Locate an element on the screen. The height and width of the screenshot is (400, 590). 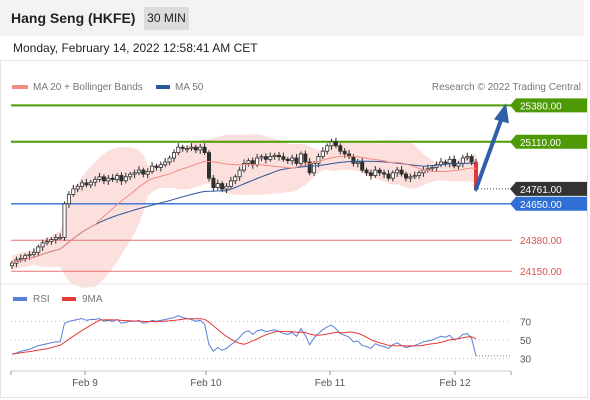
target-tag-label: 25110.00 is located at coordinates (540, 143).